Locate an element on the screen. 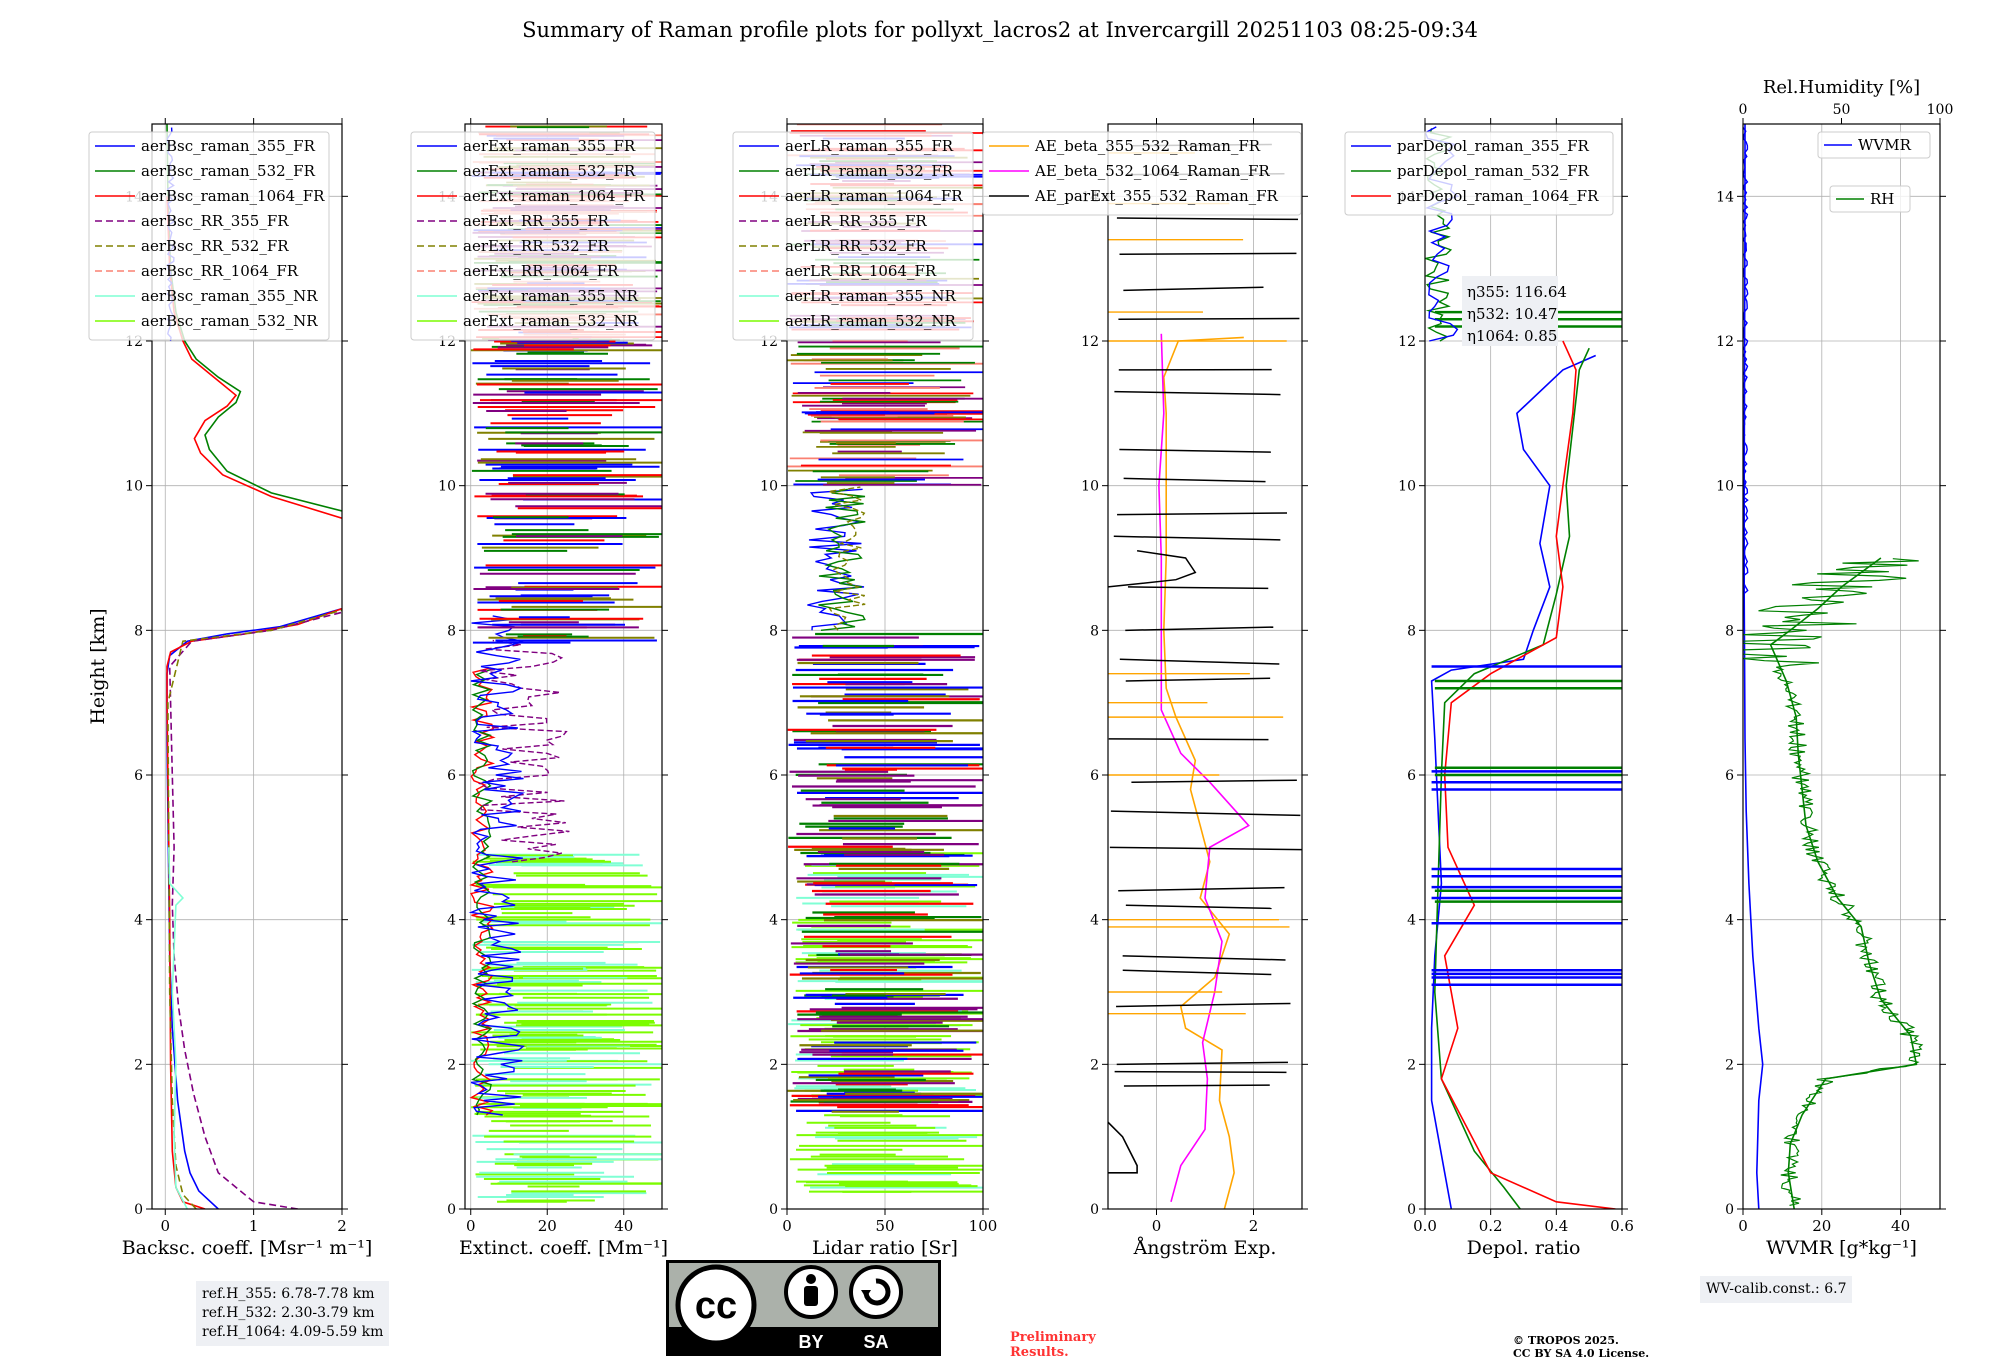 The height and width of the screenshot is (1360, 2000). series-AE_beta_355_532_Raman_FR is located at coordinates (1203, 772).